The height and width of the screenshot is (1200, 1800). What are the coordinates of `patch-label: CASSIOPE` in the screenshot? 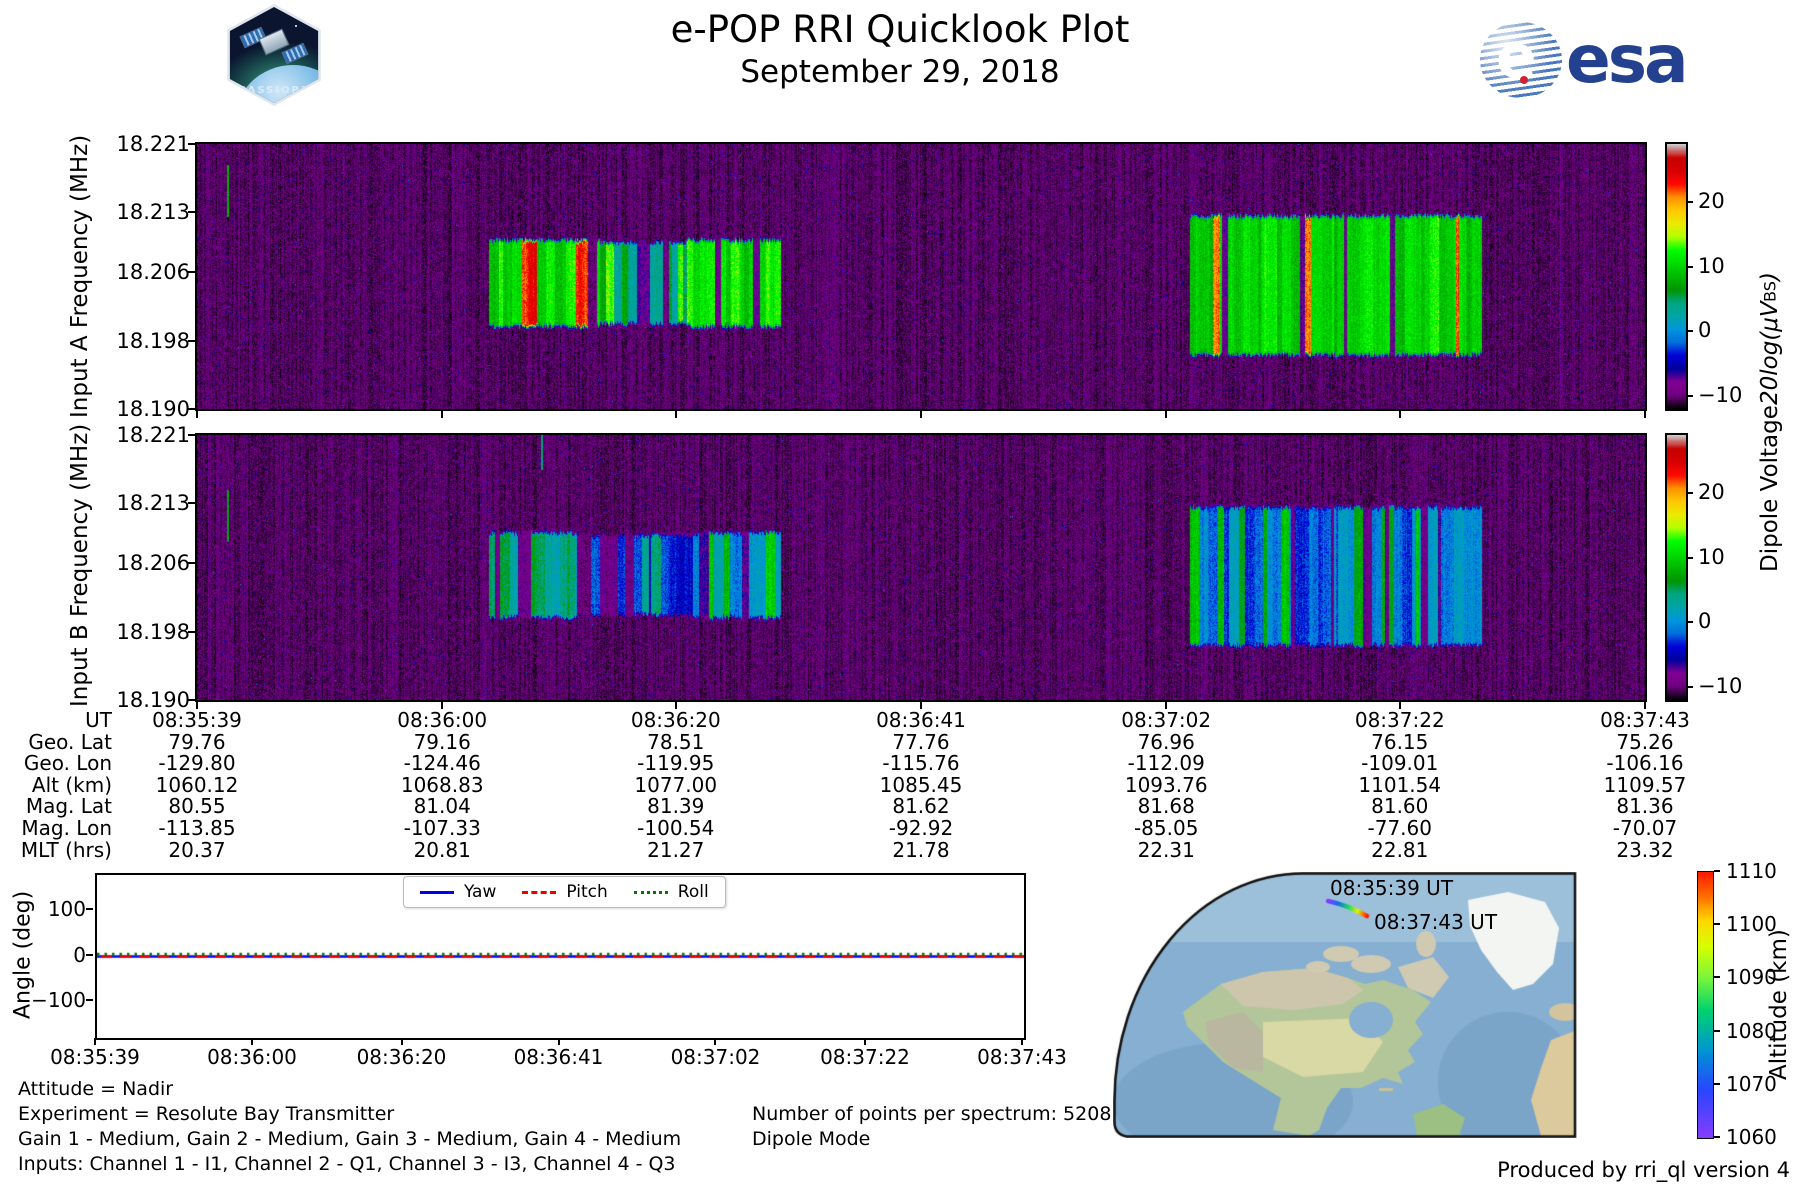 It's located at (274, 90).